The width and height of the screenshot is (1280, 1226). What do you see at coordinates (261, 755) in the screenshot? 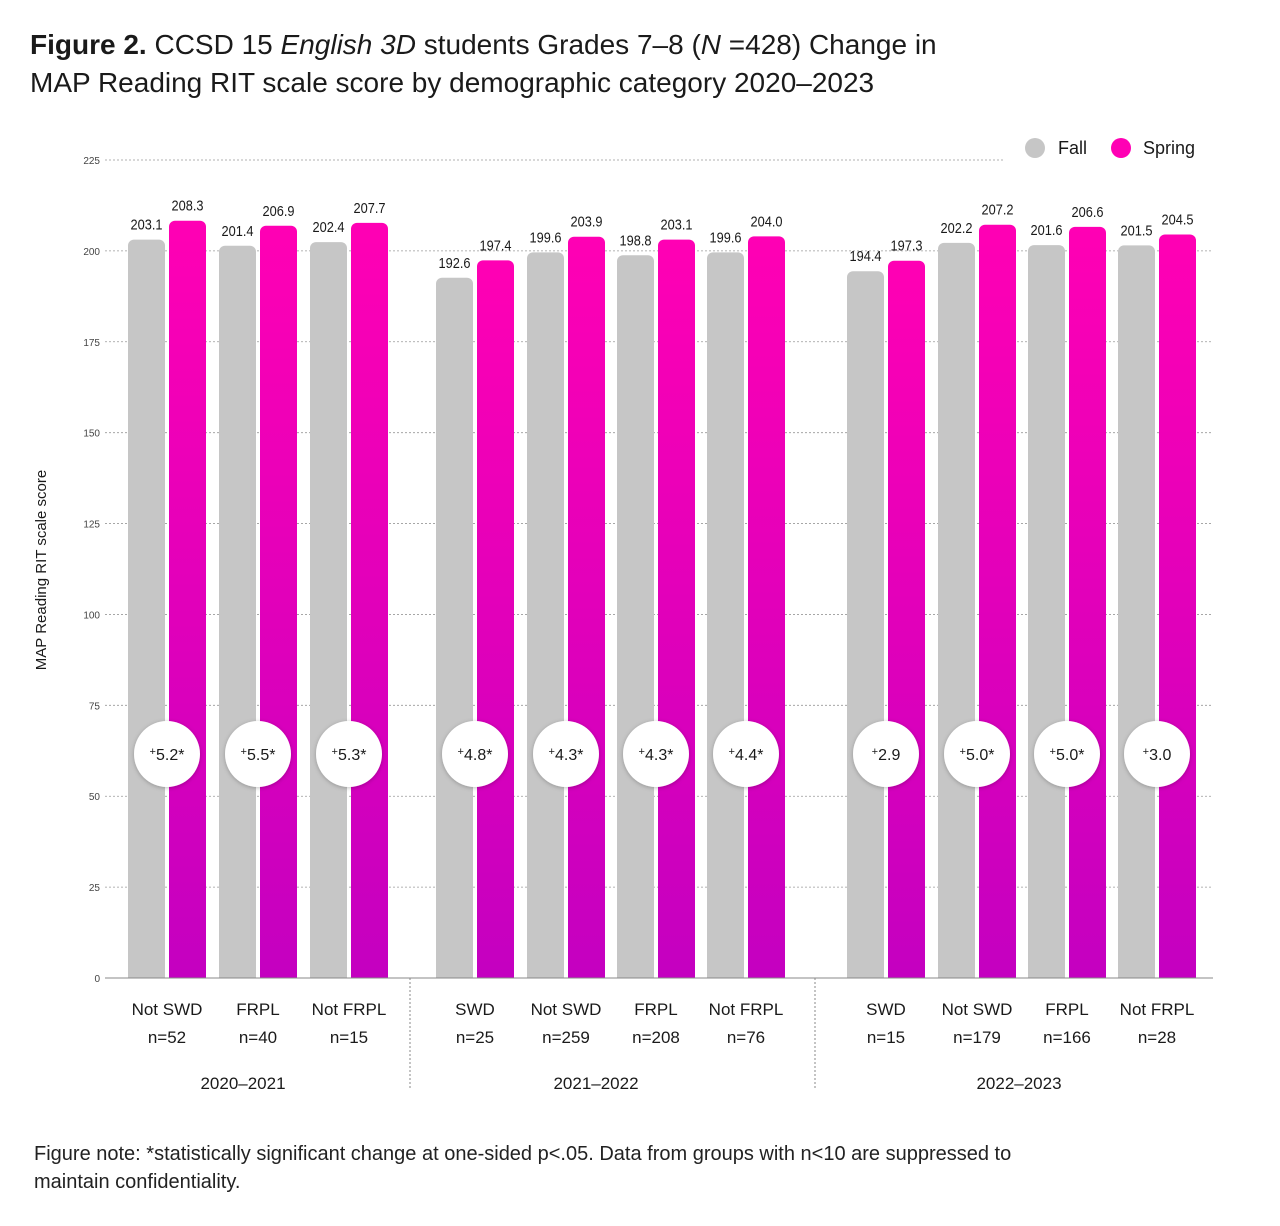
I see `change-value: 5.5*` at bounding box center [261, 755].